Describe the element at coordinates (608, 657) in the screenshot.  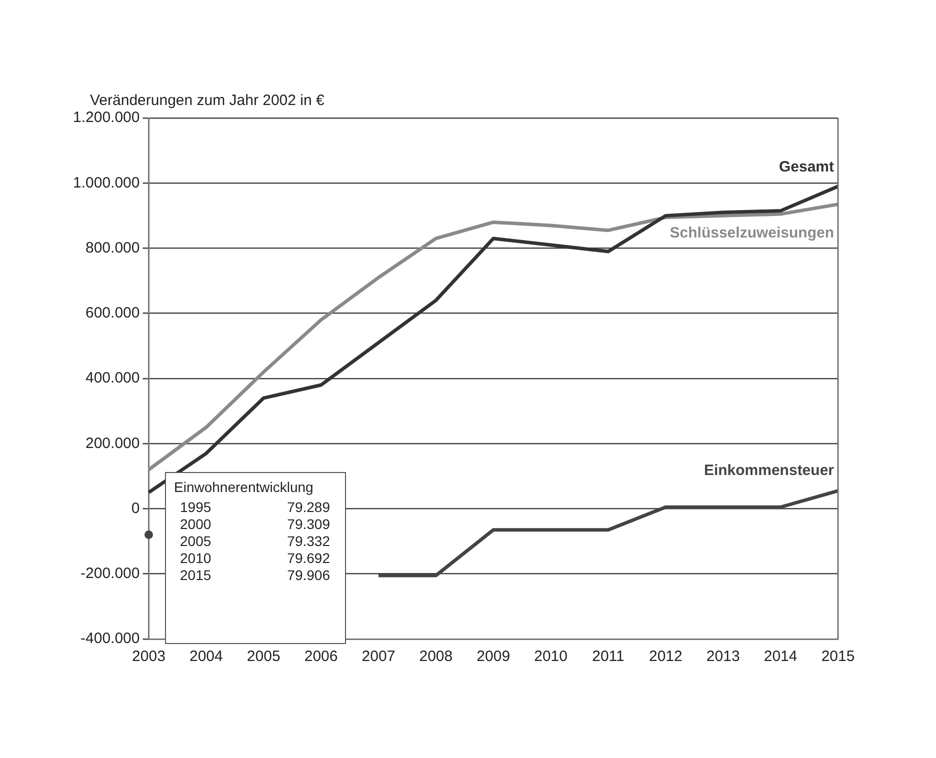
I see `x-tick-label: 2011` at that location.